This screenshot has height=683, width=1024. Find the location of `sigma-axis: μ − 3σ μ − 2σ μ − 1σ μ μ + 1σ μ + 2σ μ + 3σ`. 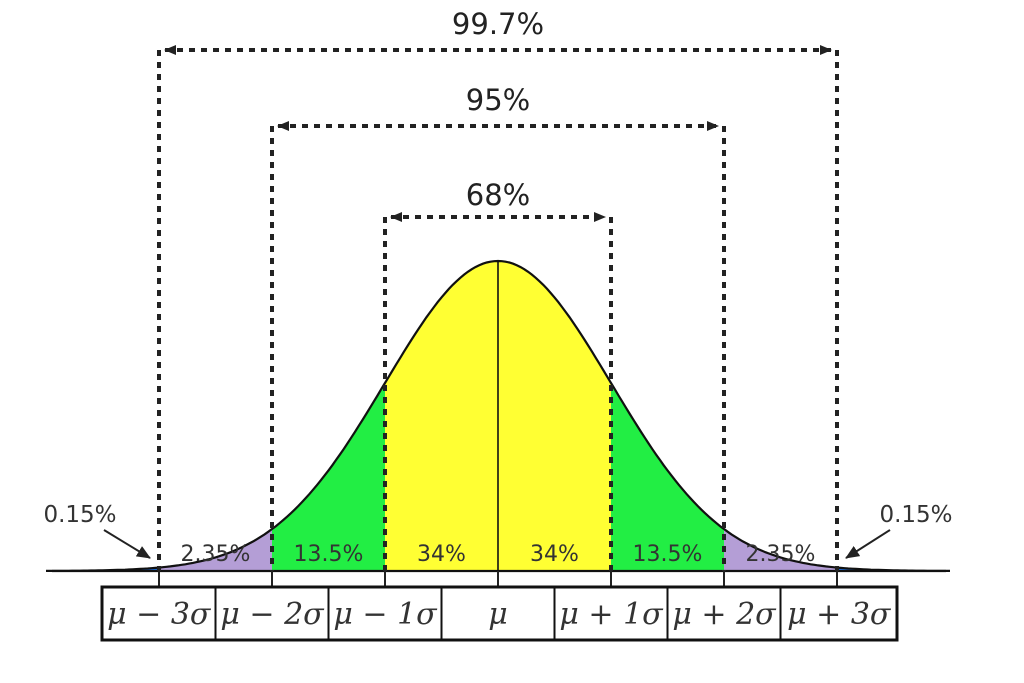

sigma-axis: μ − 3σ μ − 2σ μ − 1σ μ μ + 1σ μ + 2σ μ + 3σ is located at coordinates (499, 606).